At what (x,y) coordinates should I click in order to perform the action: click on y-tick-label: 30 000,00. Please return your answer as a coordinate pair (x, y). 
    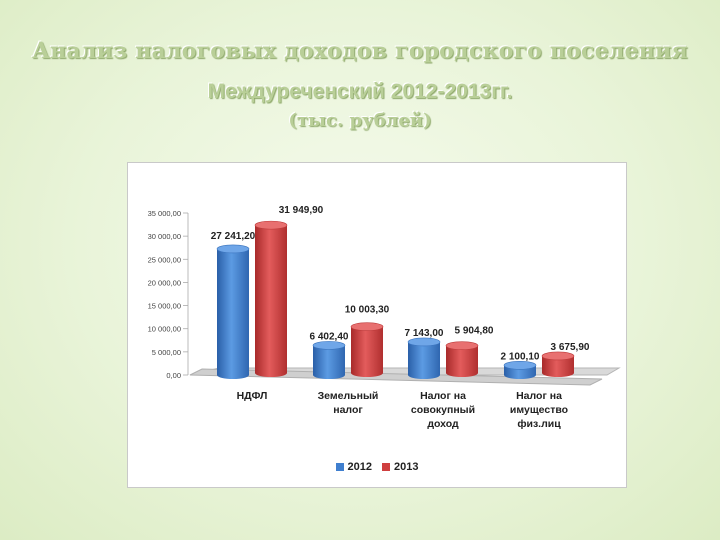
    Looking at the image, I should click on (164, 236).